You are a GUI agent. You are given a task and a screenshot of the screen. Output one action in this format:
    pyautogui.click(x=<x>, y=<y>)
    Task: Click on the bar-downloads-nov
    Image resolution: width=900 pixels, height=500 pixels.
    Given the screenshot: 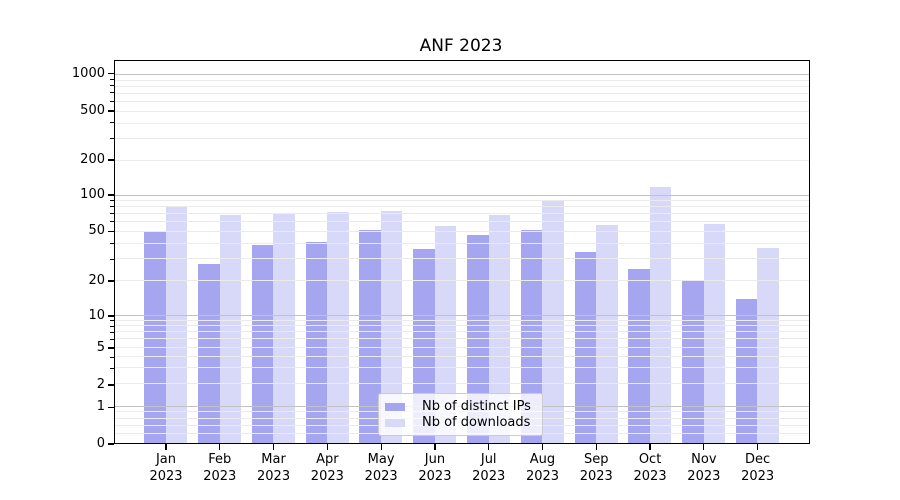 What is the action you would take?
    pyautogui.click(x=714, y=333)
    